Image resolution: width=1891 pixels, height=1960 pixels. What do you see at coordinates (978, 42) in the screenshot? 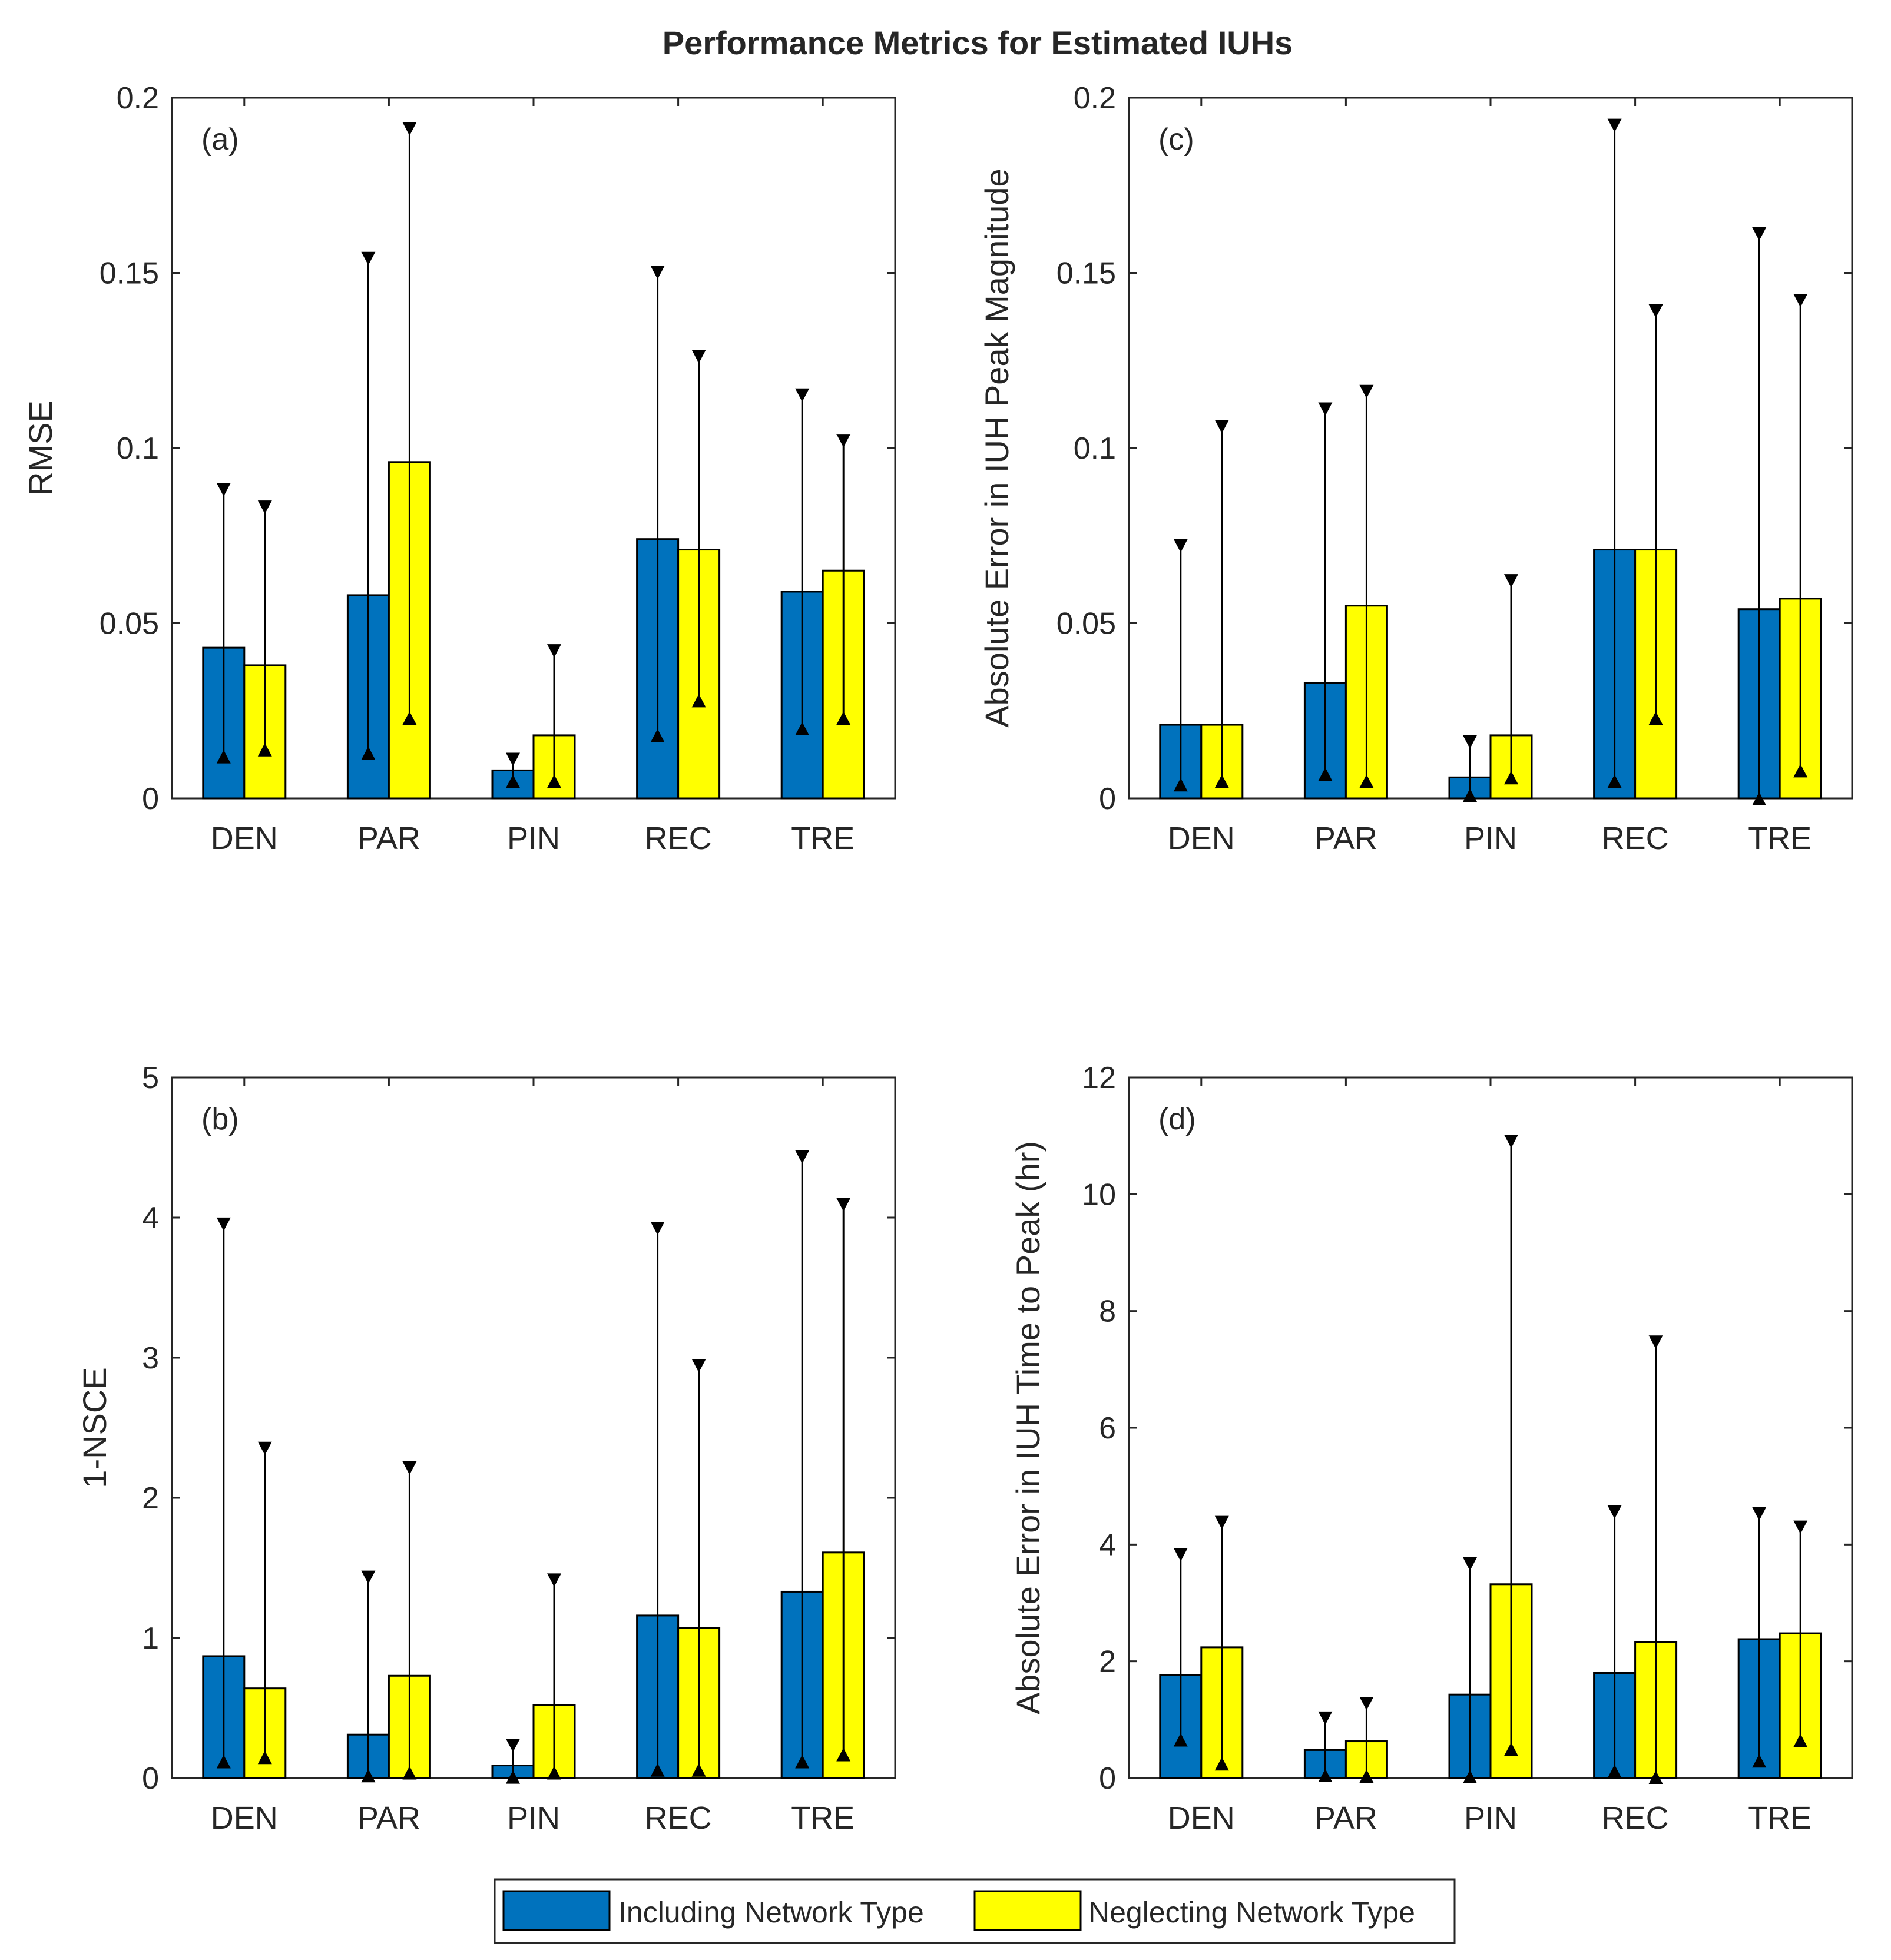
I see `figure-title: Performance Metrics for Estimated IUHs` at bounding box center [978, 42].